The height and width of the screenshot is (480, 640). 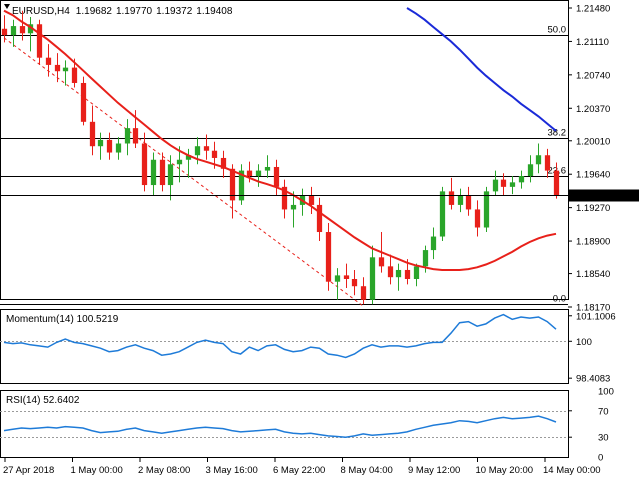 What do you see at coordinates (319, 195) in the screenshot?
I see `current-price-tag: 1.19408` at bounding box center [319, 195].